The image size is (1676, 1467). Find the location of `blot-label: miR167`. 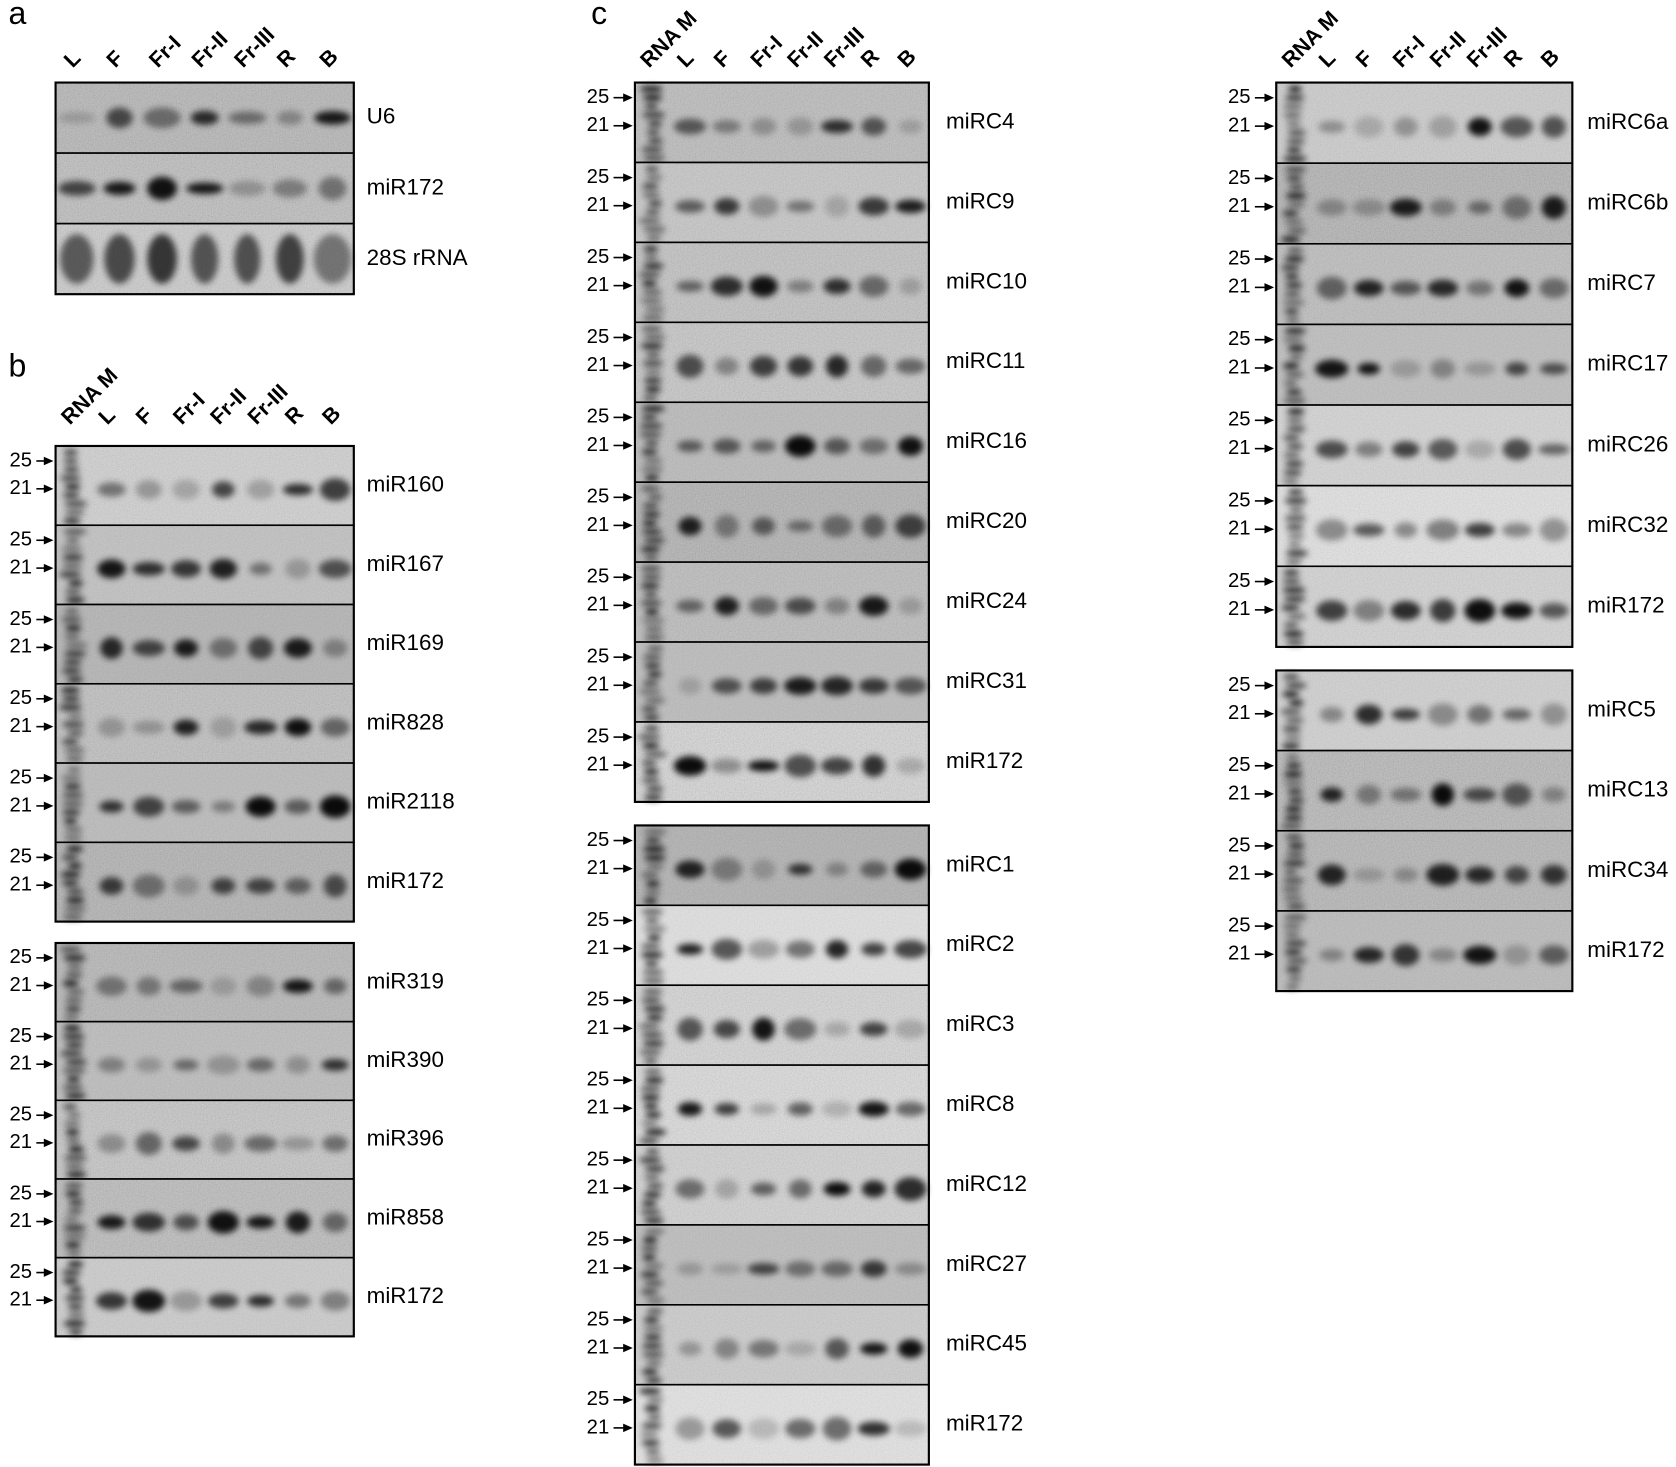

blot-label: miR167 is located at coordinates (405, 563).